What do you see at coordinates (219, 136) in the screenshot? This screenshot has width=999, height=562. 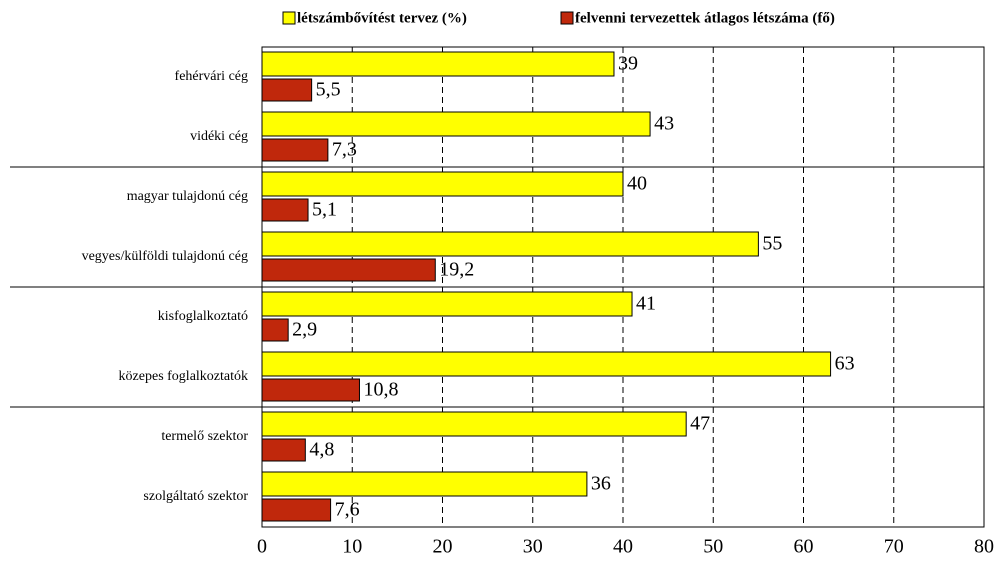 I see `y-tick-label: vidéki cég` at bounding box center [219, 136].